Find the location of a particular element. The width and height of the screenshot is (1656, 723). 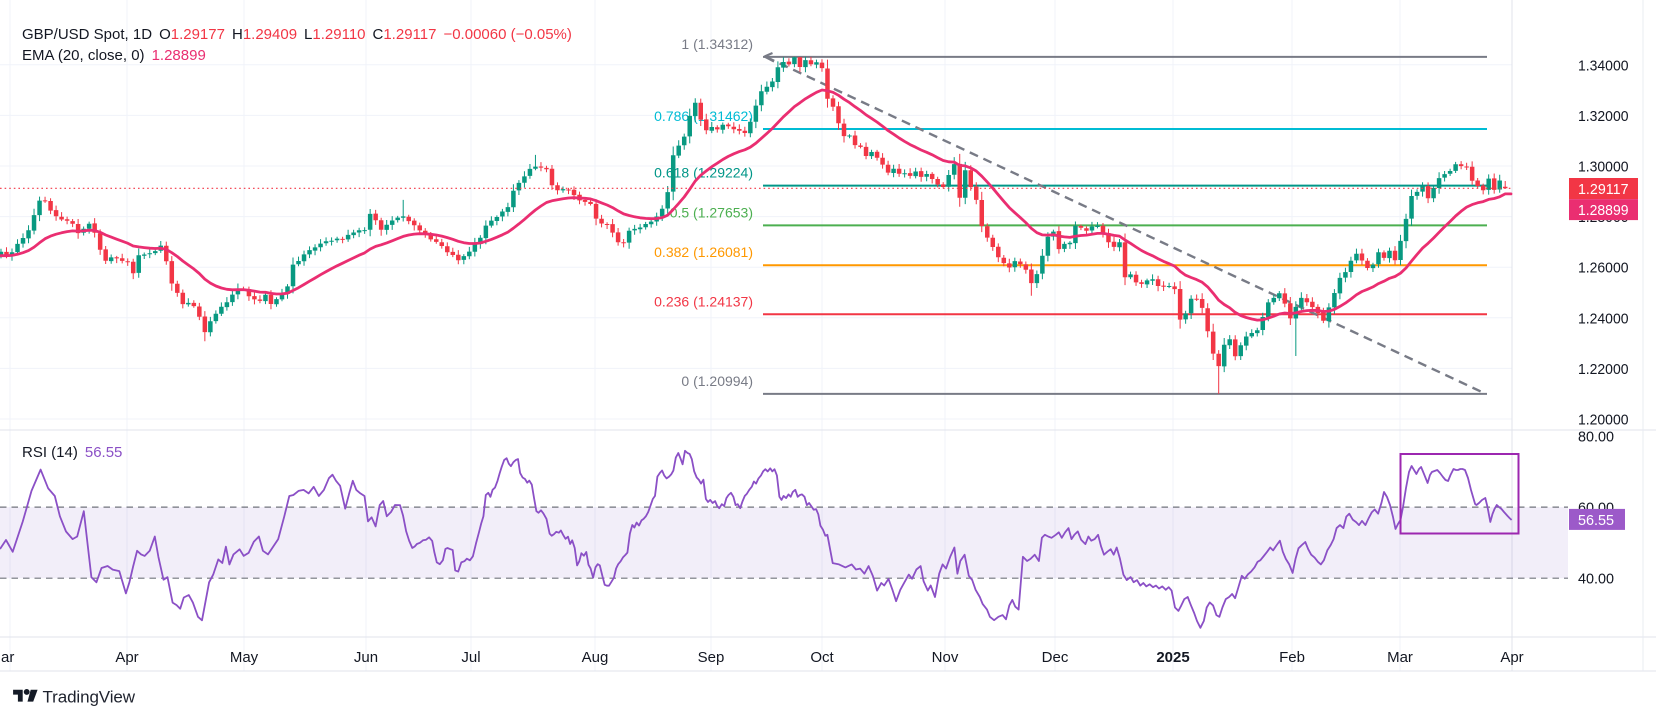

svg-text: 0.382 (1.26081) is located at coordinates (703, 252).